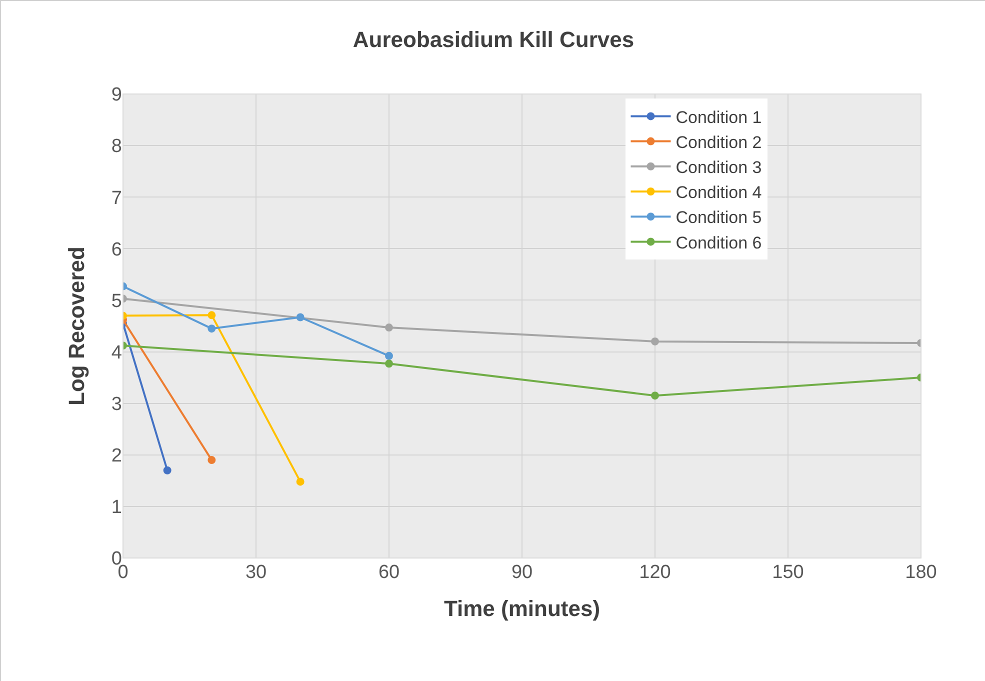  I want to click on y-tick-label: 3, so click(116, 404).